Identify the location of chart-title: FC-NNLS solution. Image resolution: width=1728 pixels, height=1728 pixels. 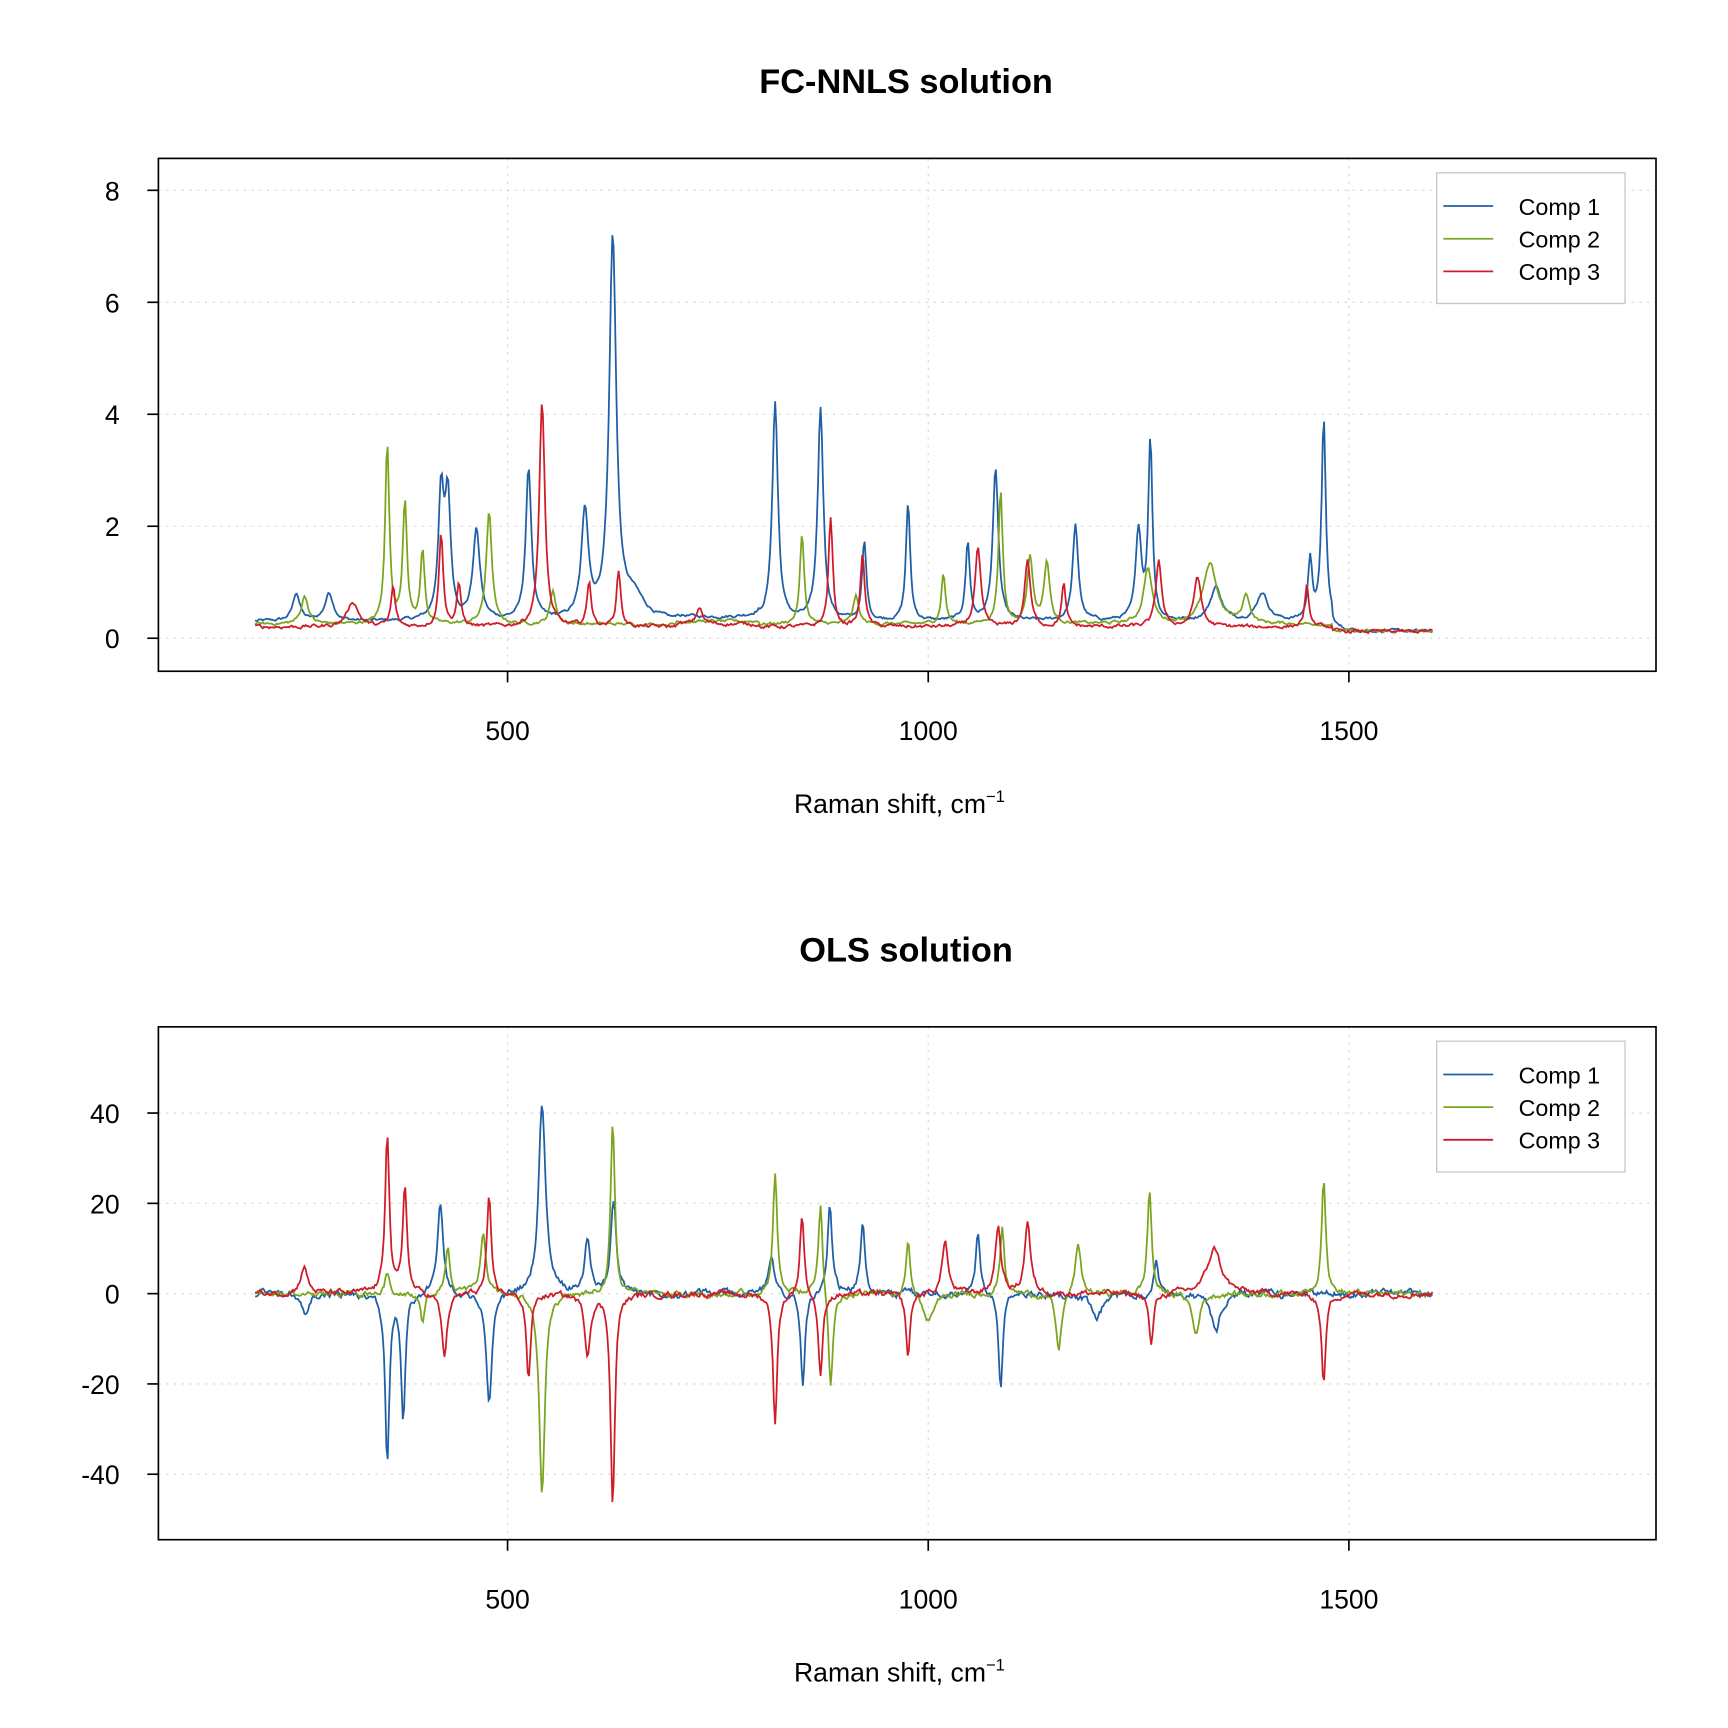
(906, 82).